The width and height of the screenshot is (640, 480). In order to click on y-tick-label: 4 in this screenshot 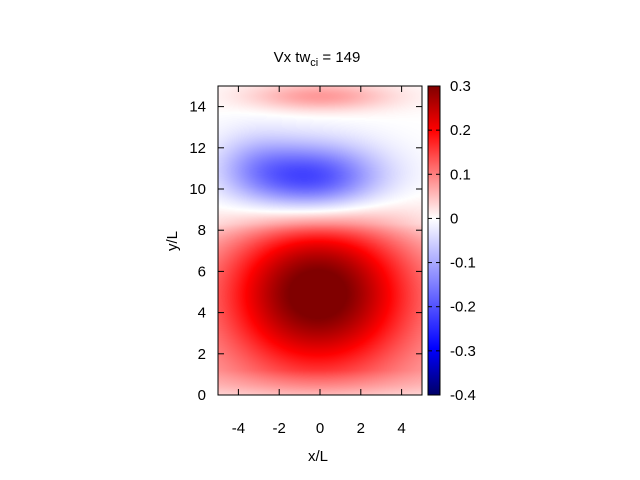, I will do `click(202, 313)`.